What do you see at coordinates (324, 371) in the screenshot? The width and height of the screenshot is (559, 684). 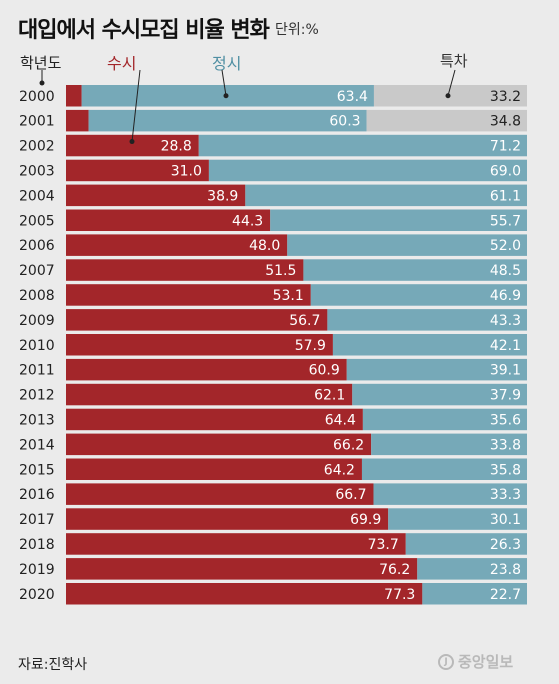 I see `data-label: 60.9` at bounding box center [324, 371].